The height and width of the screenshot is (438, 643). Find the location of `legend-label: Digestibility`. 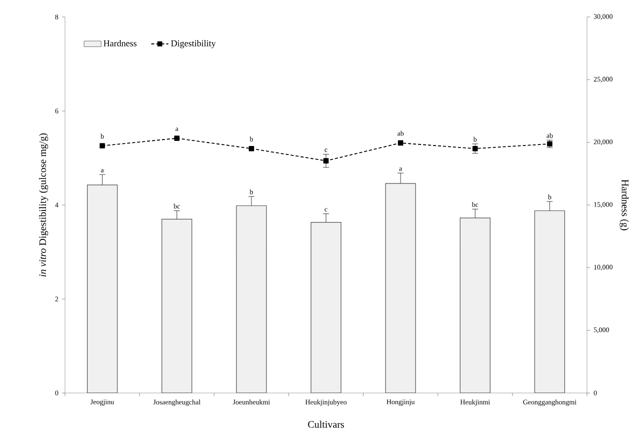

legend-label: Digestibility is located at coordinates (193, 44).